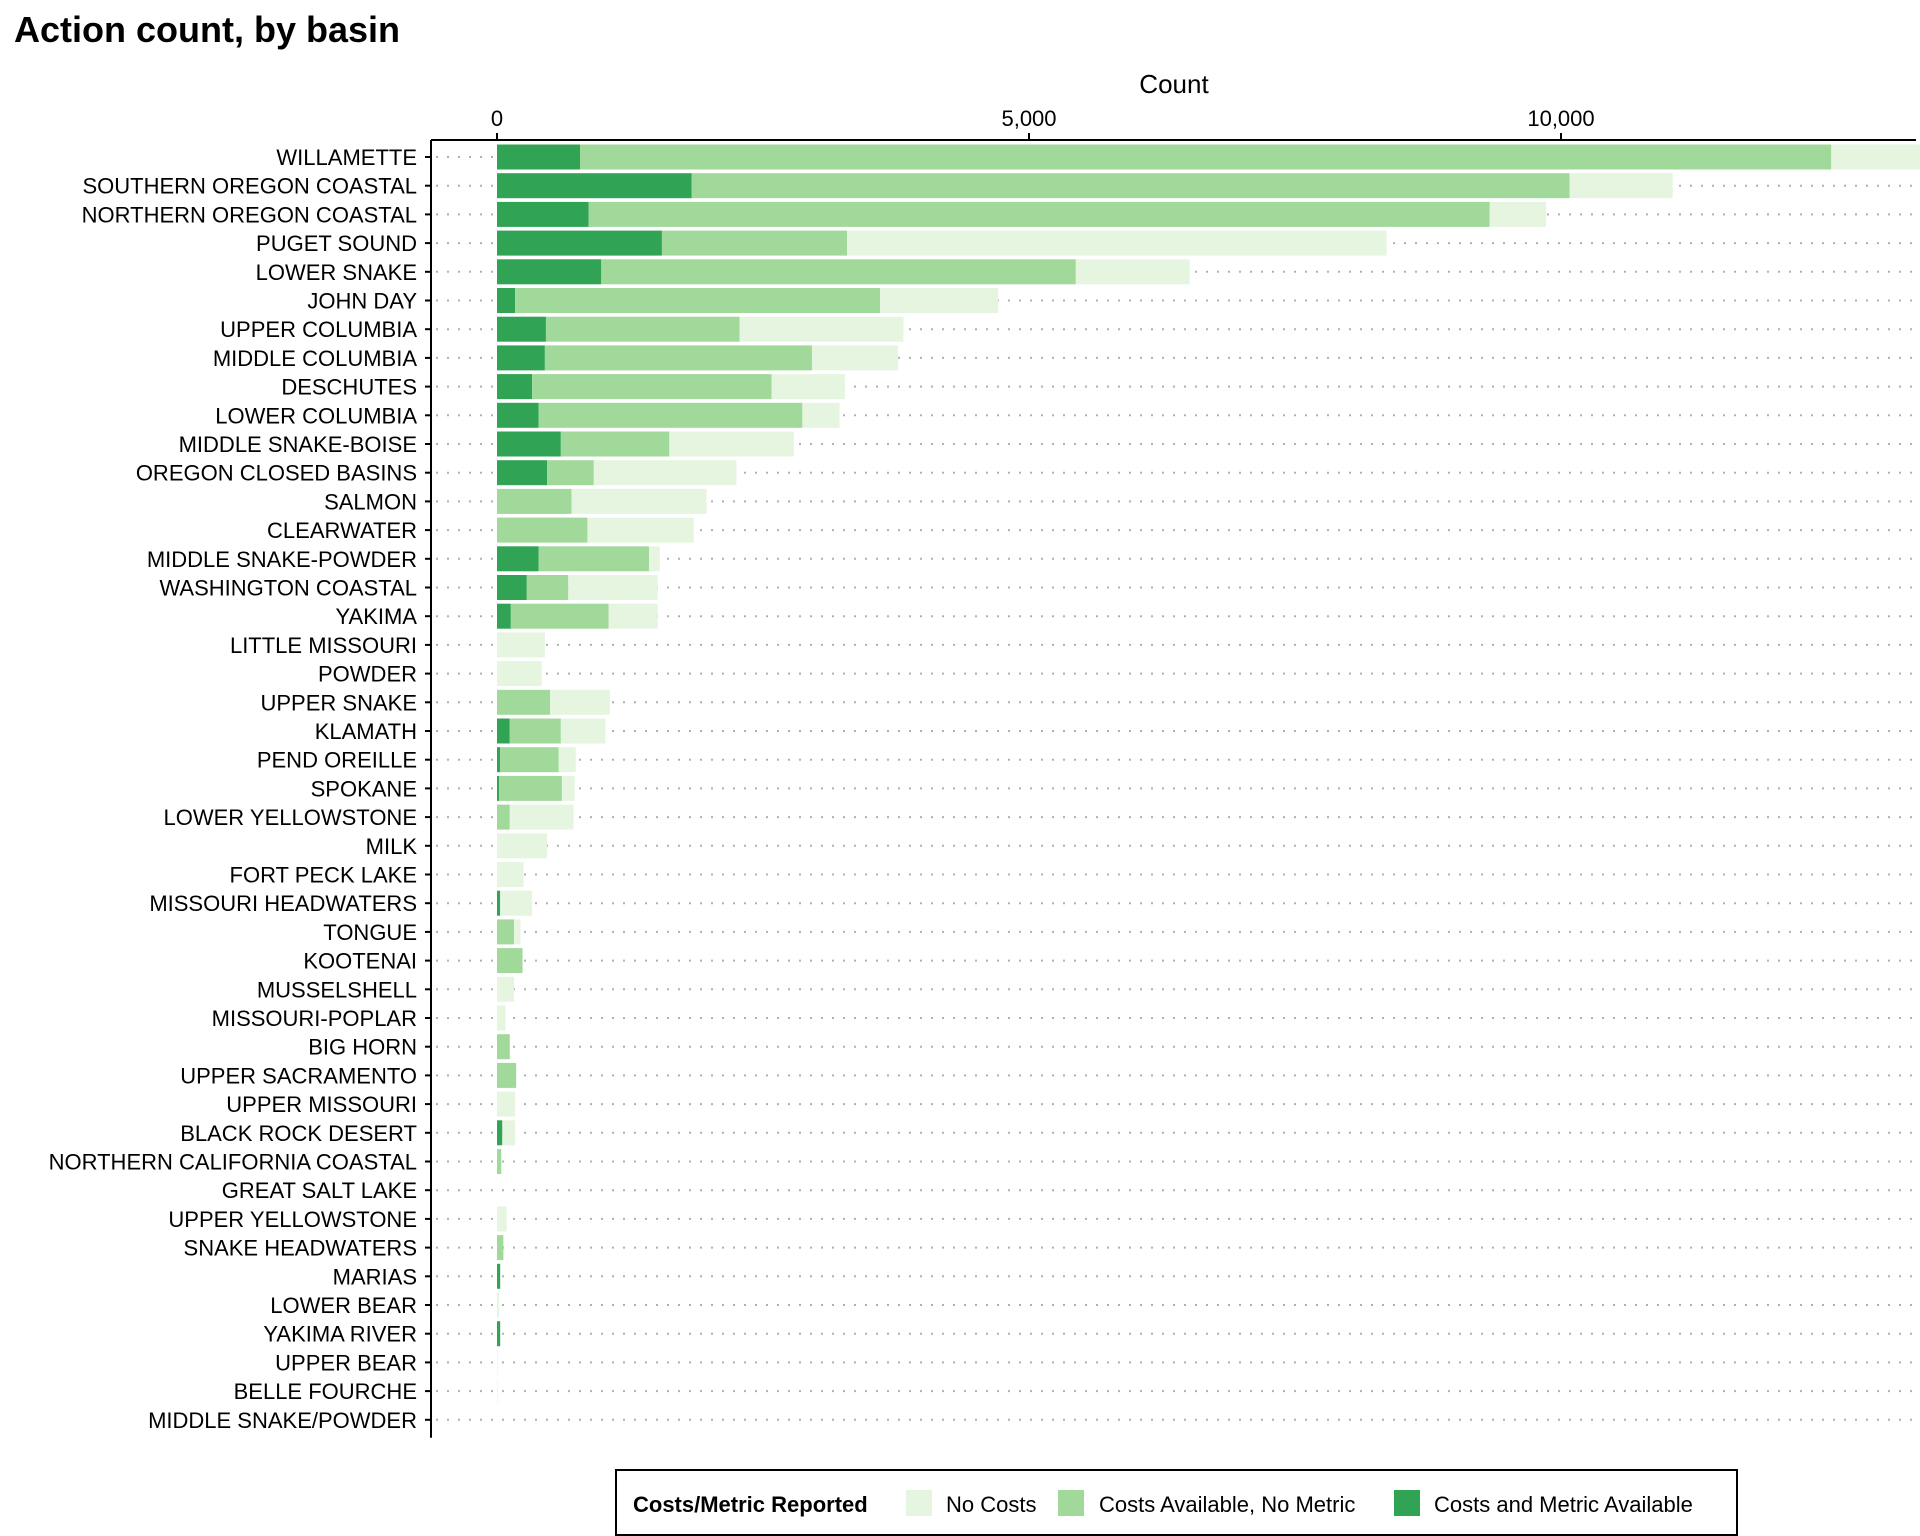 This screenshot has height=1536, width=1920. I want to click on bar-fort-peck-lake-no-costs, so click(510, 874).